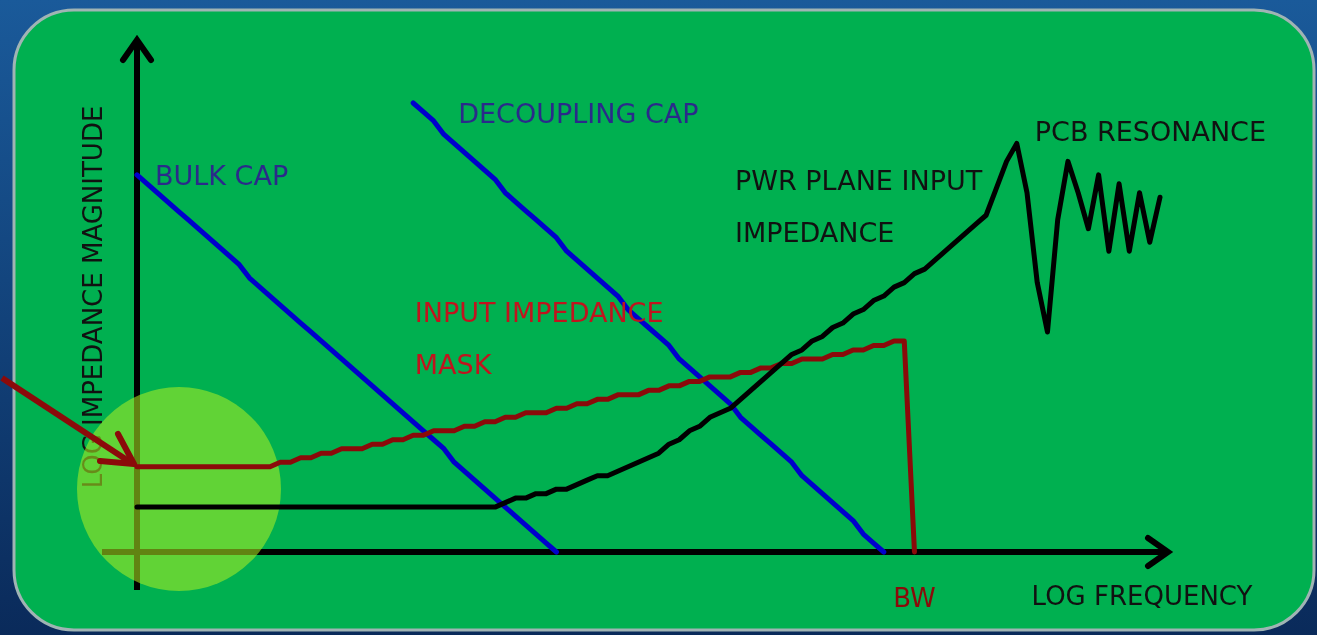  Describe the element at coordinates (914, 598) in the screenshot. I see `text: BW` at that location.